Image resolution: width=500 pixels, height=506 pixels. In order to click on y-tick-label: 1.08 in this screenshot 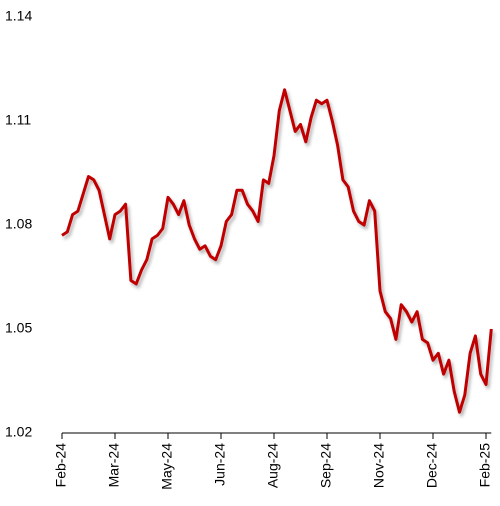, I will do `click(18, 224)`.